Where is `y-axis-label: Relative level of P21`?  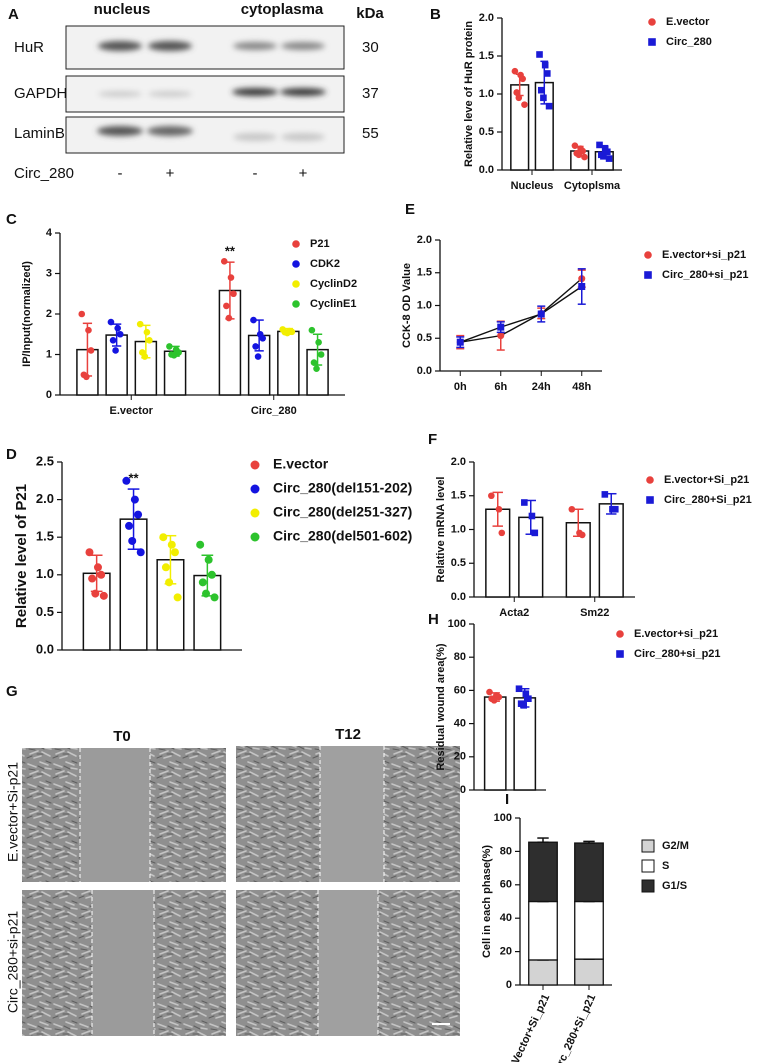
y-axis-label: Relative level of P21 is located at coordinates (21, 556).